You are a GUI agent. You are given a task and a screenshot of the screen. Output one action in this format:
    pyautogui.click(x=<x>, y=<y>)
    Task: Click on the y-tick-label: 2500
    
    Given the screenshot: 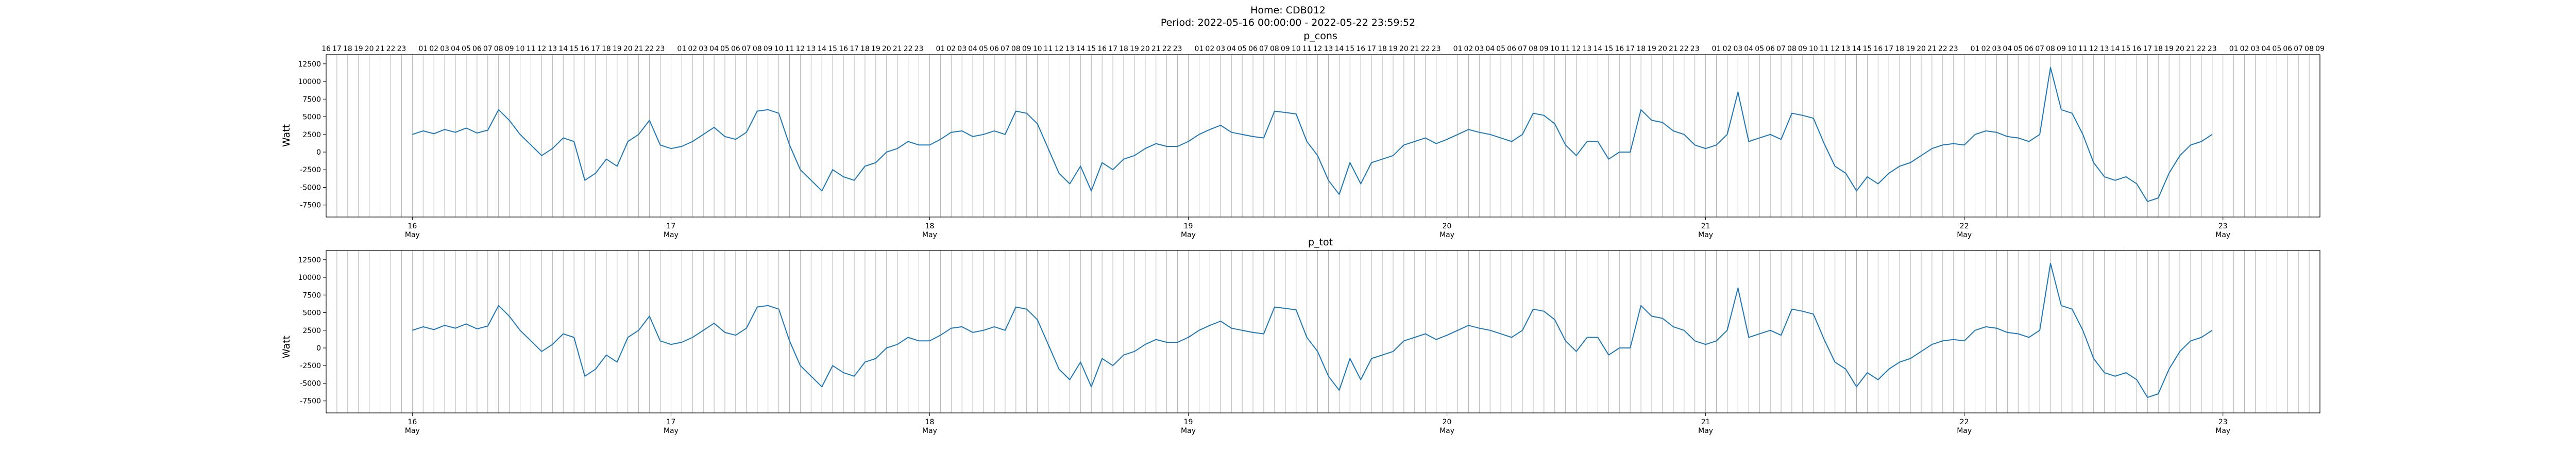 What is the action you would take?
    pyautogui.click(x=311, y=331)
    